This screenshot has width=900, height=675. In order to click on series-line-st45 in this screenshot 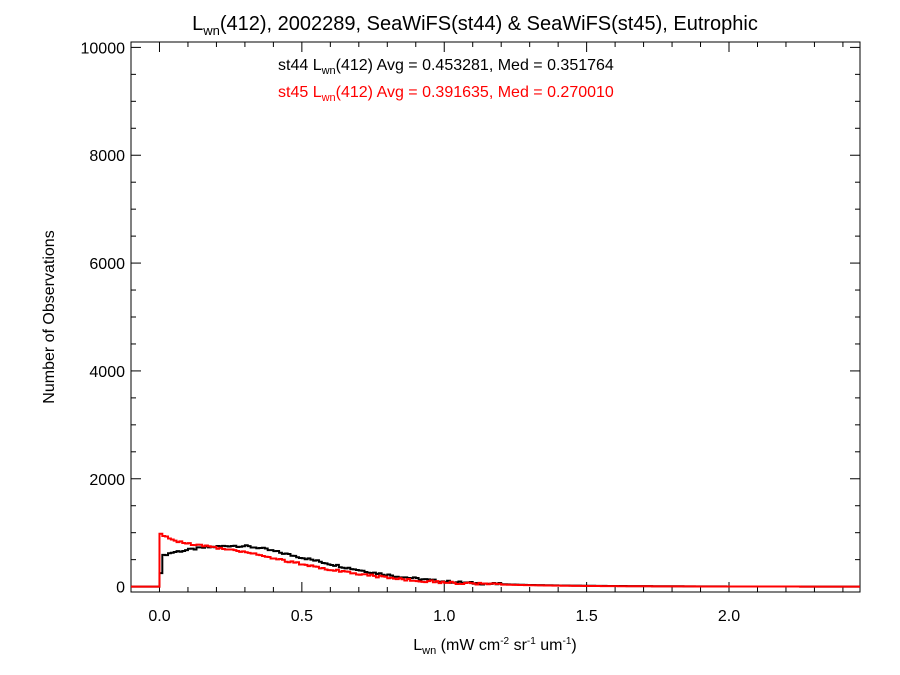, I will do `click(495, 560)`.